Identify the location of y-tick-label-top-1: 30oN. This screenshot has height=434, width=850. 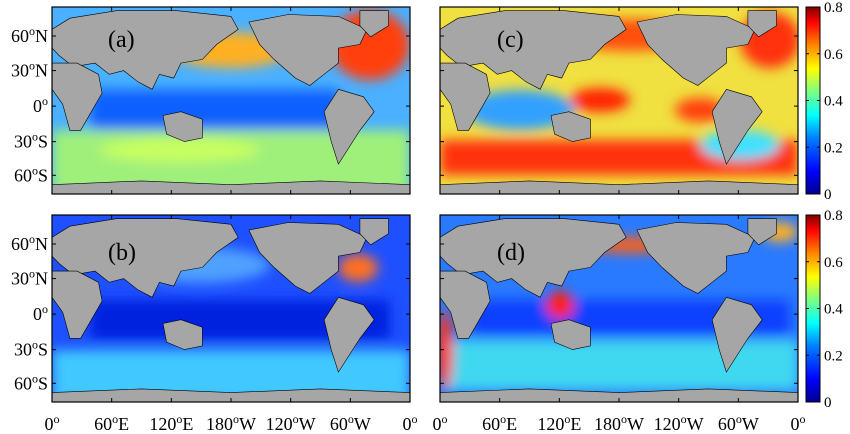
(29, 70).